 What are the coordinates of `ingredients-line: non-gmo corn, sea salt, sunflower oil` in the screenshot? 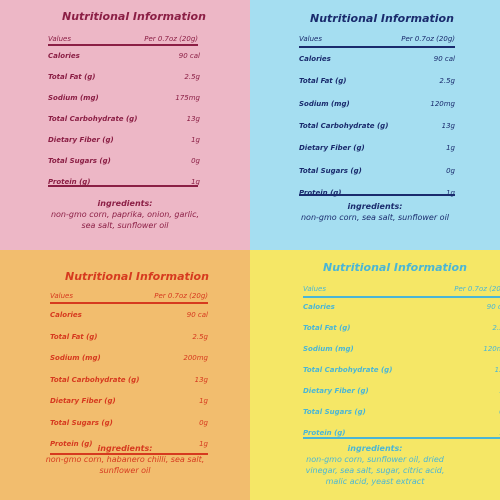 It's located at (375, 217).